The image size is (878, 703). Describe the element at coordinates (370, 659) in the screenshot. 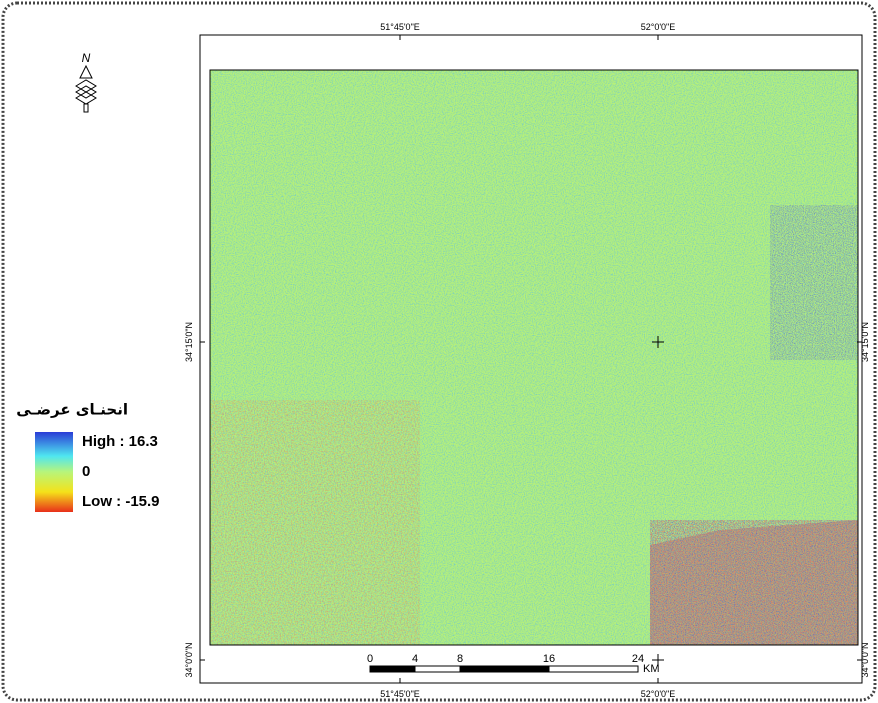

I see `scale-label: 0` at that location.